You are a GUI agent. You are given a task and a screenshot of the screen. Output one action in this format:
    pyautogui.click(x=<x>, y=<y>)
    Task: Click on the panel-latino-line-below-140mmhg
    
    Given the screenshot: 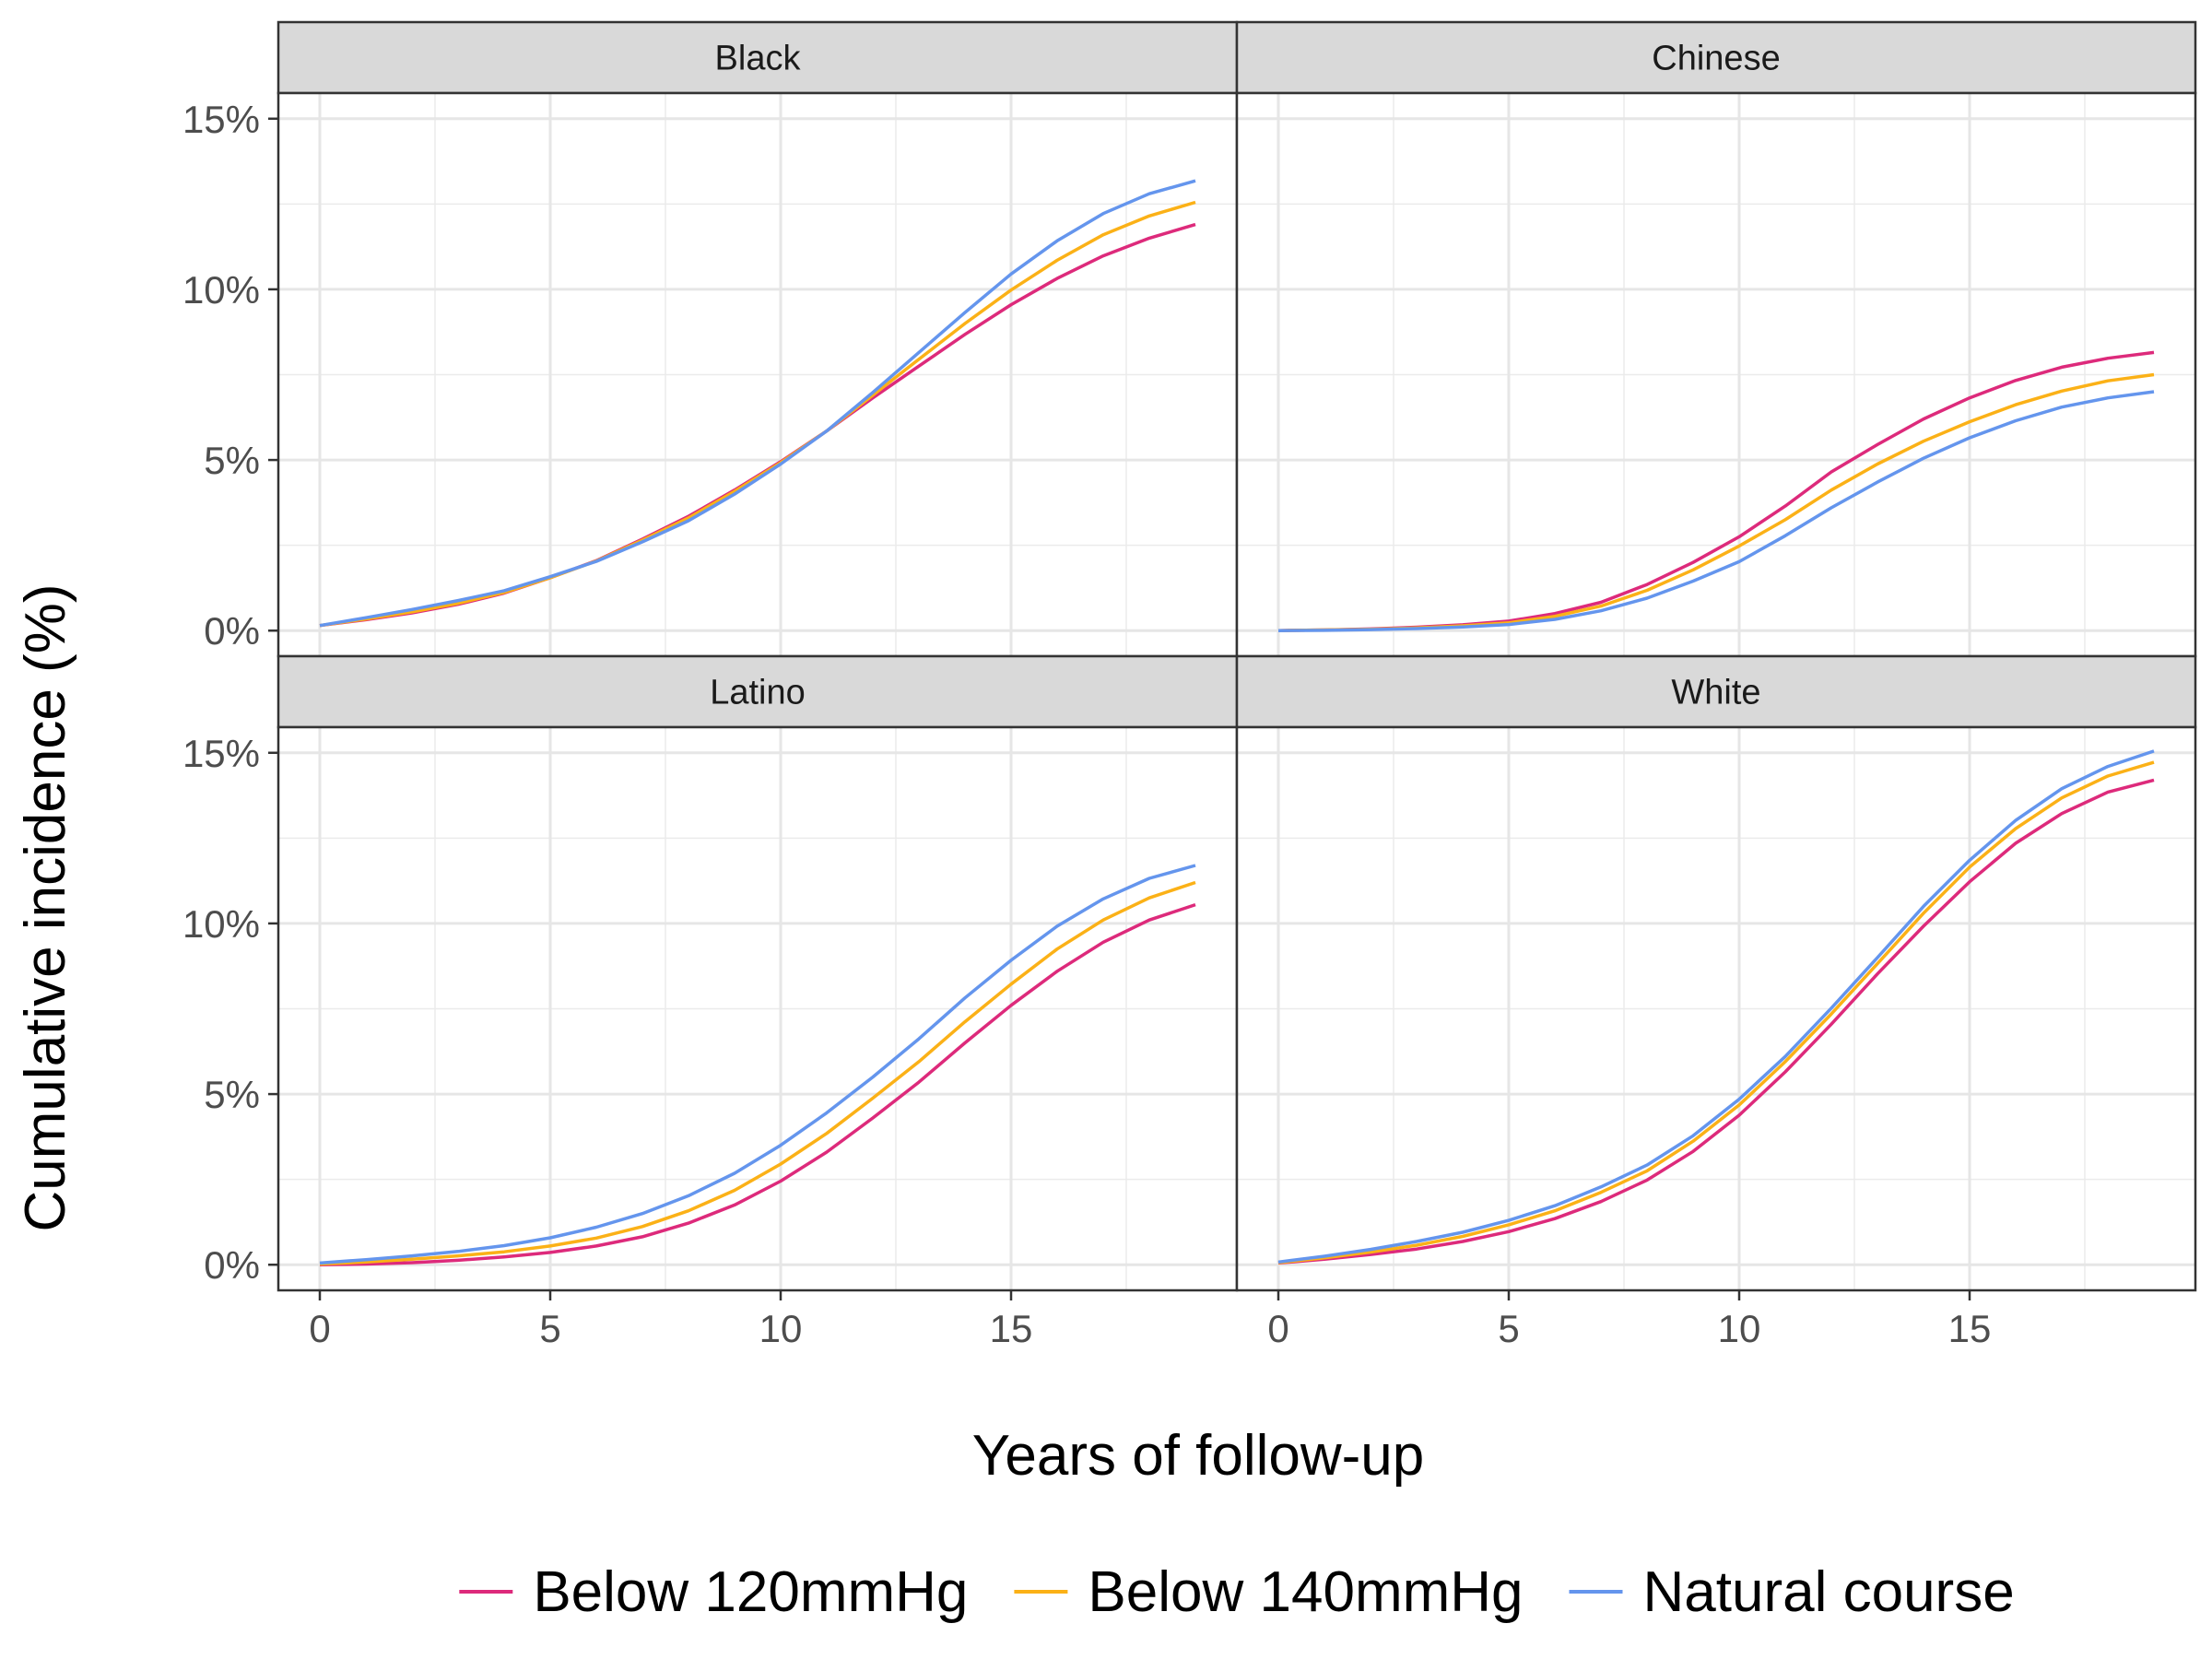 What is the action you would take?
    pyautogui.click(x=757, y=1073)
    